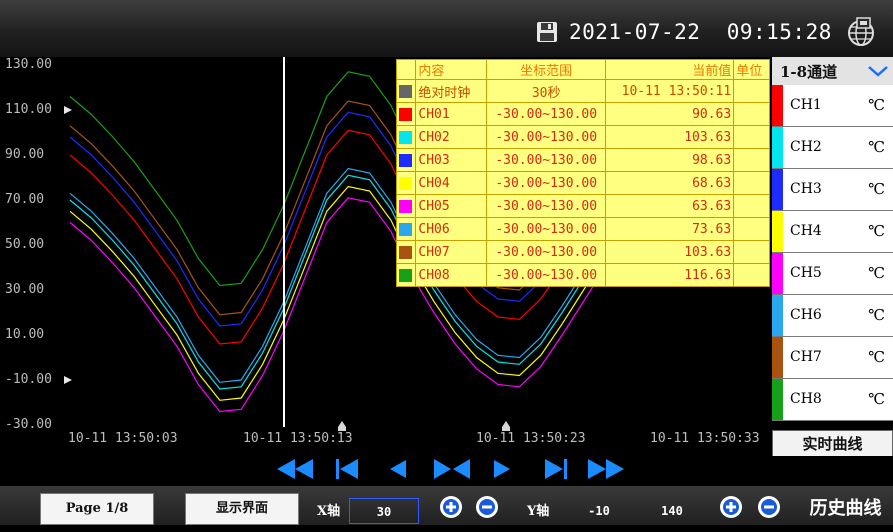  What do you see at coordinates (451, 252) in the screenshot?
I see `channel-name: CH07` at bounding box center [451, 252].